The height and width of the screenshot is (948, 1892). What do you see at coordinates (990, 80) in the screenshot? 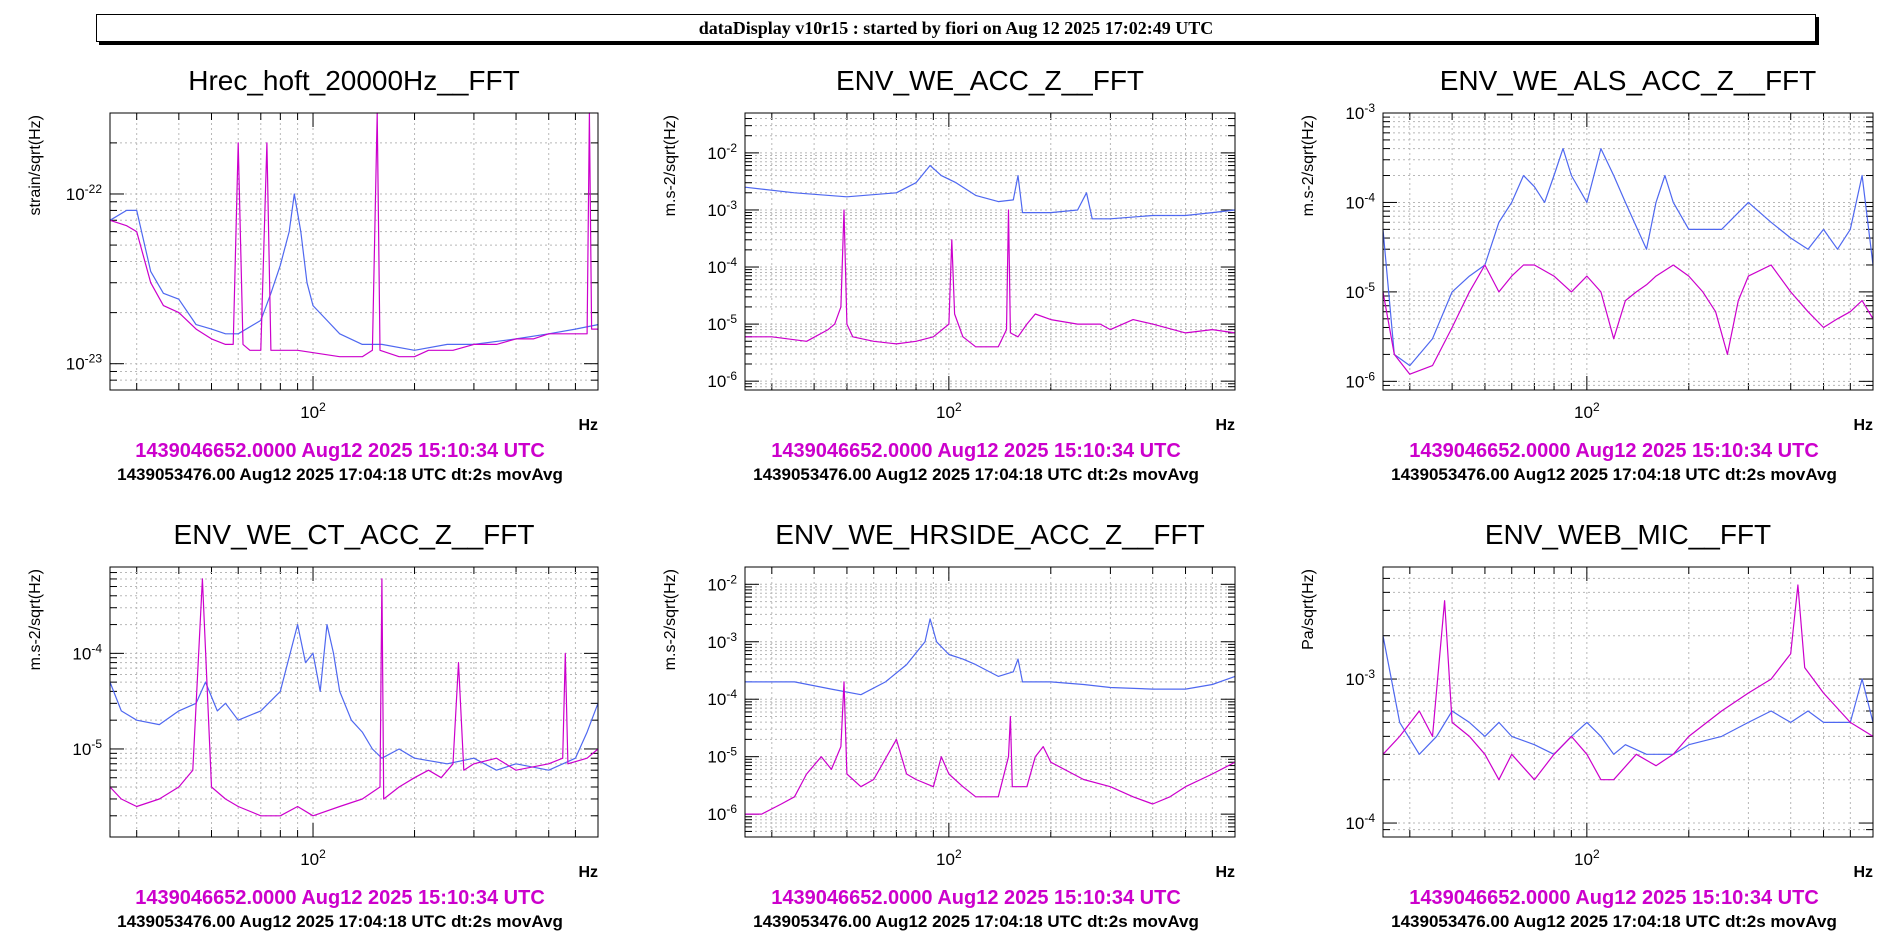
I see `chart-title: ENV_WE_ACC_Z__FFT` at bounding box center [990, 80].